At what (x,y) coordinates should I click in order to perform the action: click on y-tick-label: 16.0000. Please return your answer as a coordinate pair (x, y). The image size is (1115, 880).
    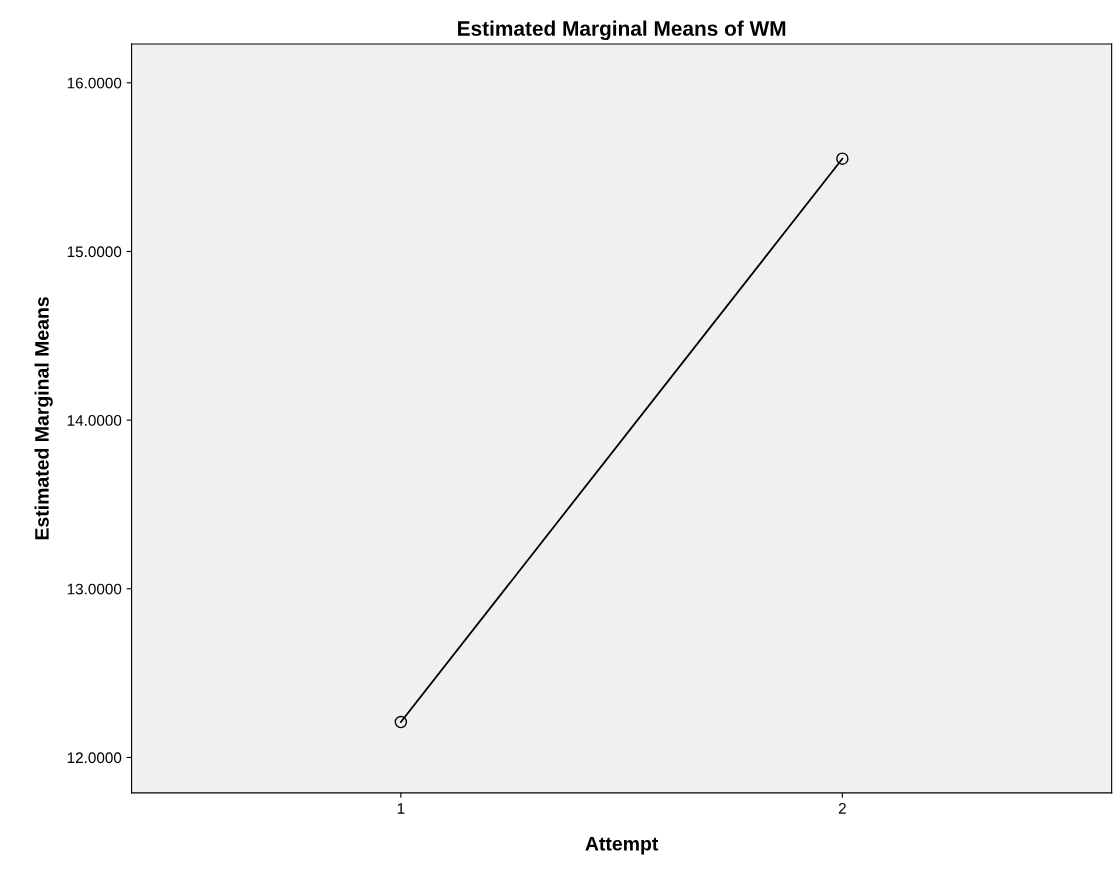
    Looking at the image, I should click on (94, 83).